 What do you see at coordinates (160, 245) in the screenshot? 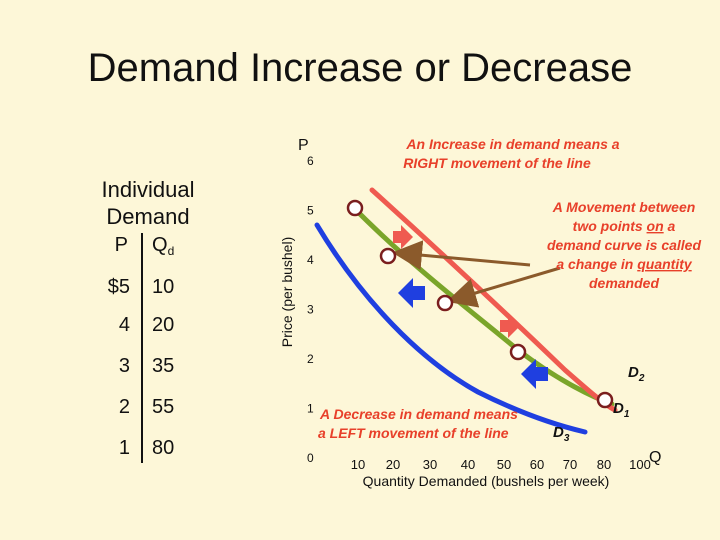
I see `table-header-qty-letter: Q` at bounding box center [160, 245].